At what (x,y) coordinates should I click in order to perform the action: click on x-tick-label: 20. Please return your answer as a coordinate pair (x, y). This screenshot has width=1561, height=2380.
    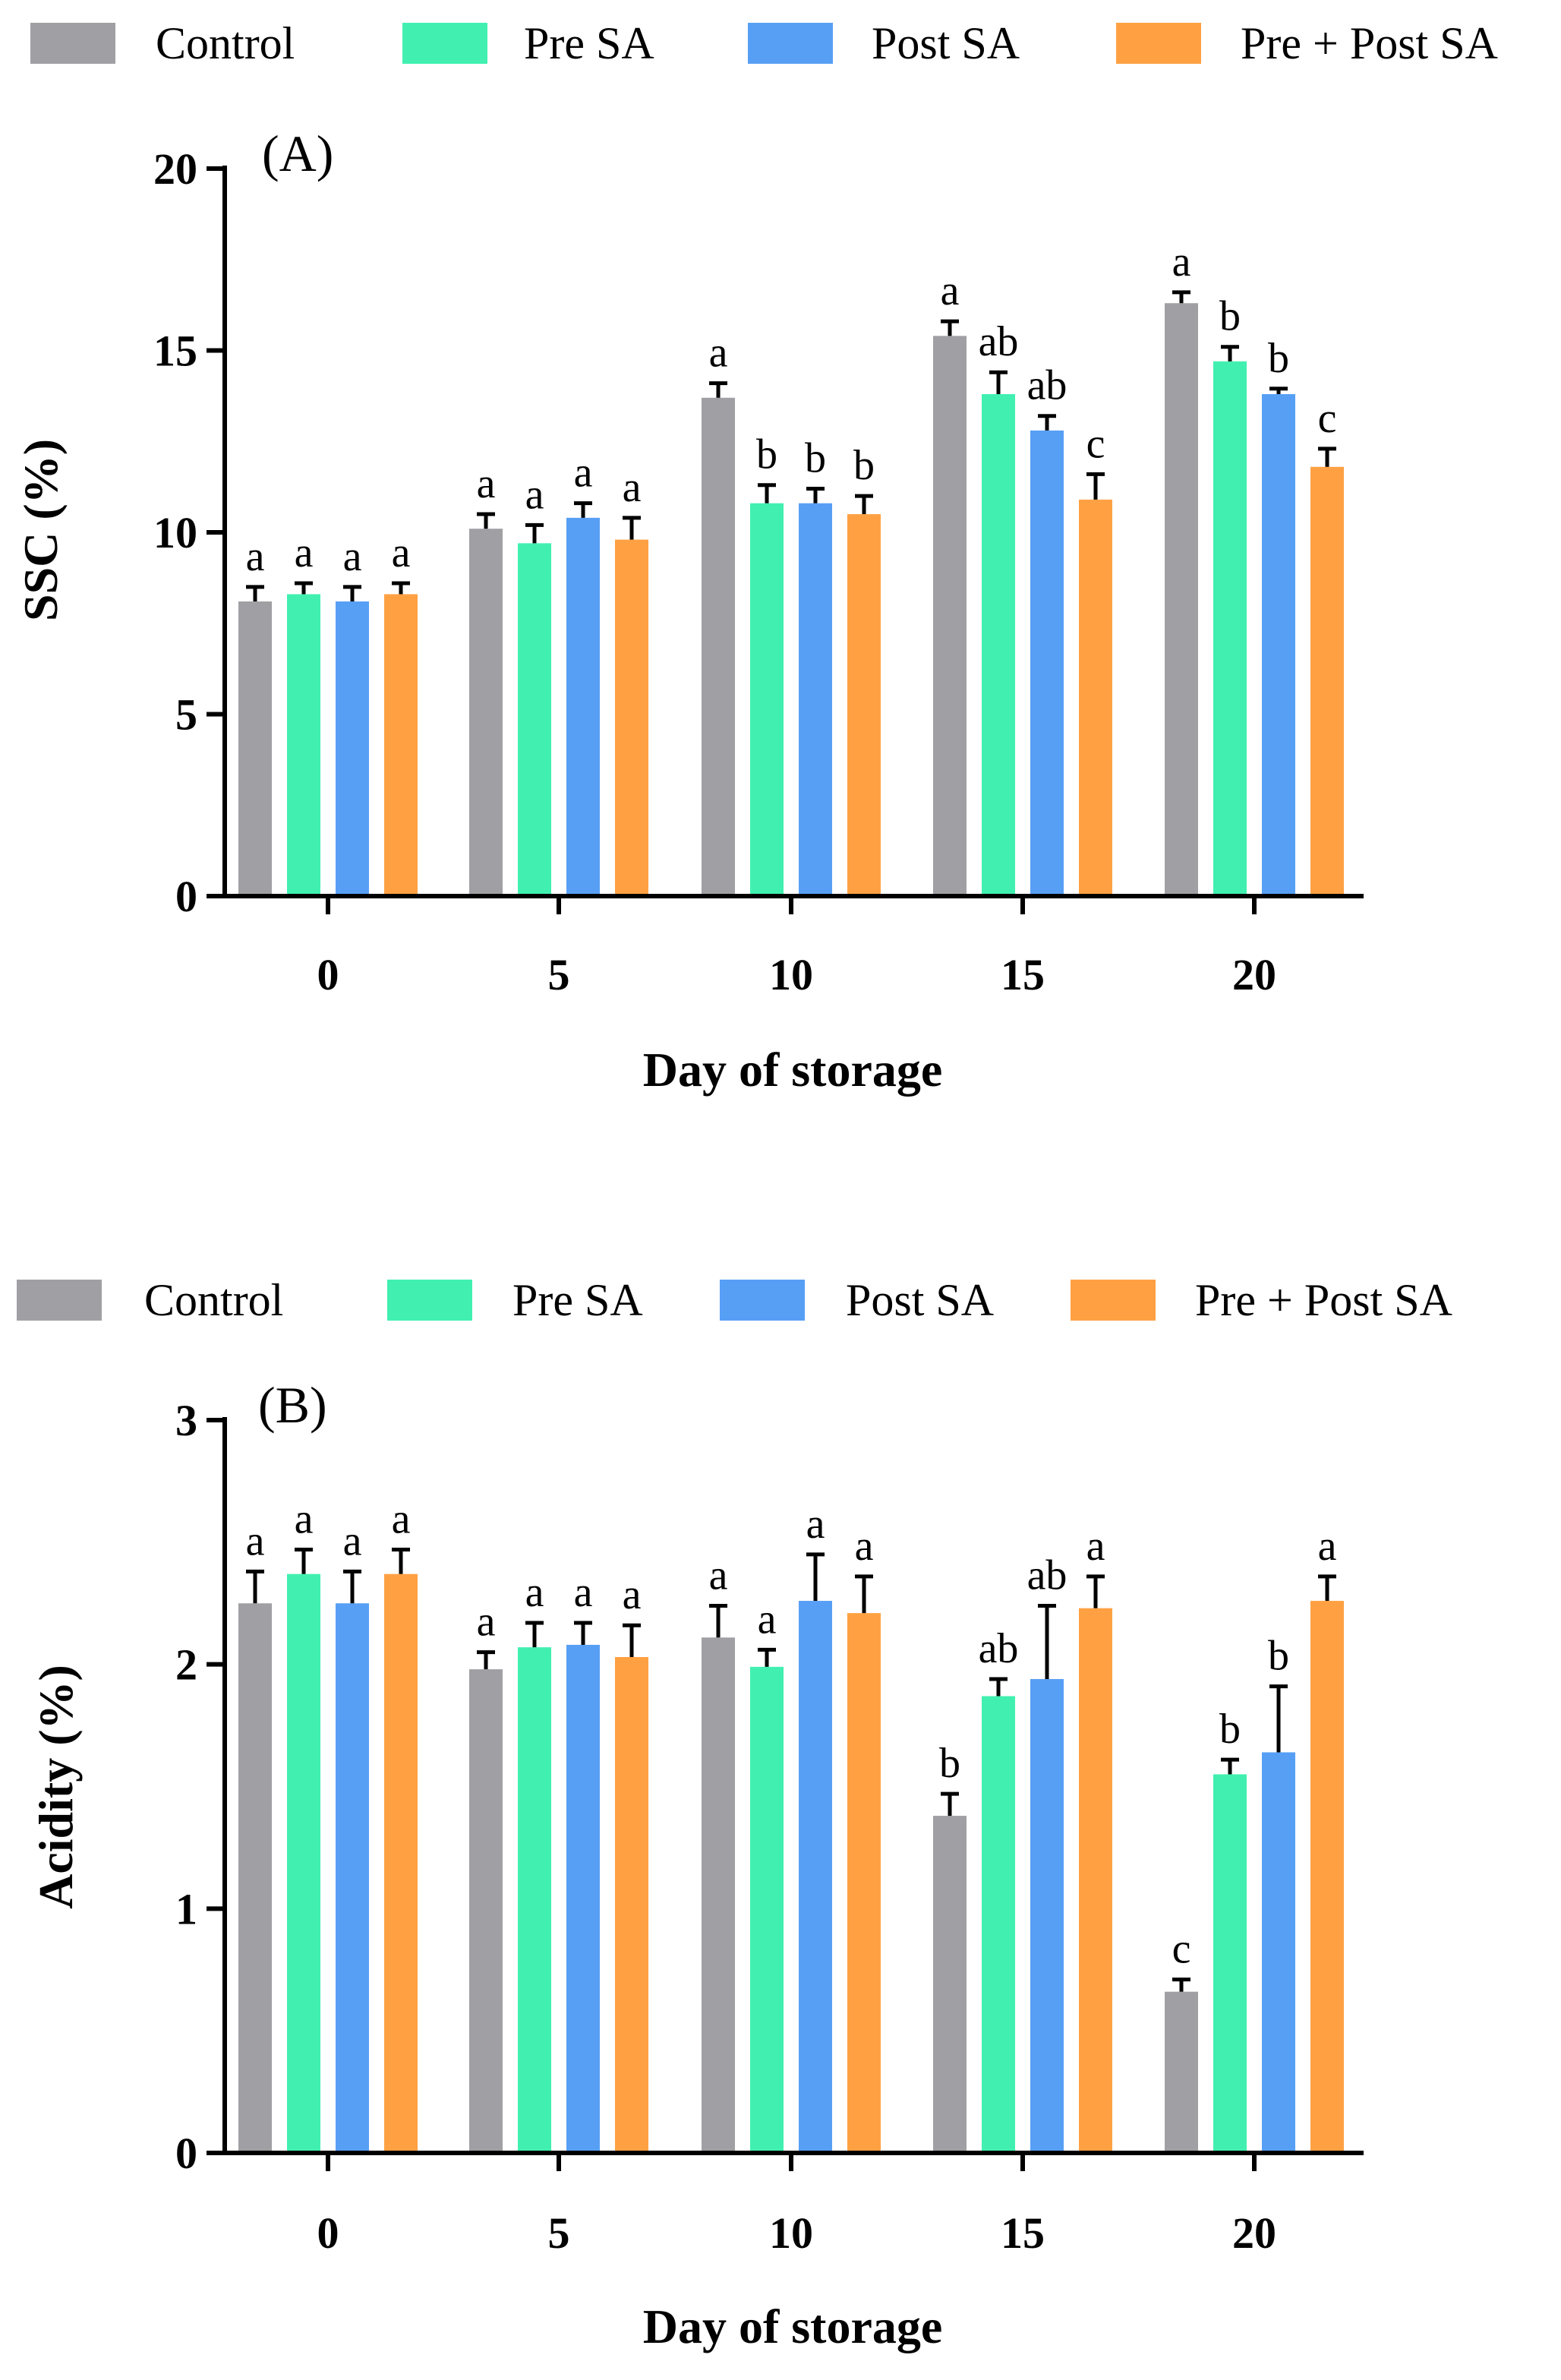
    Looking at the image, I should click on (1254, 2233).